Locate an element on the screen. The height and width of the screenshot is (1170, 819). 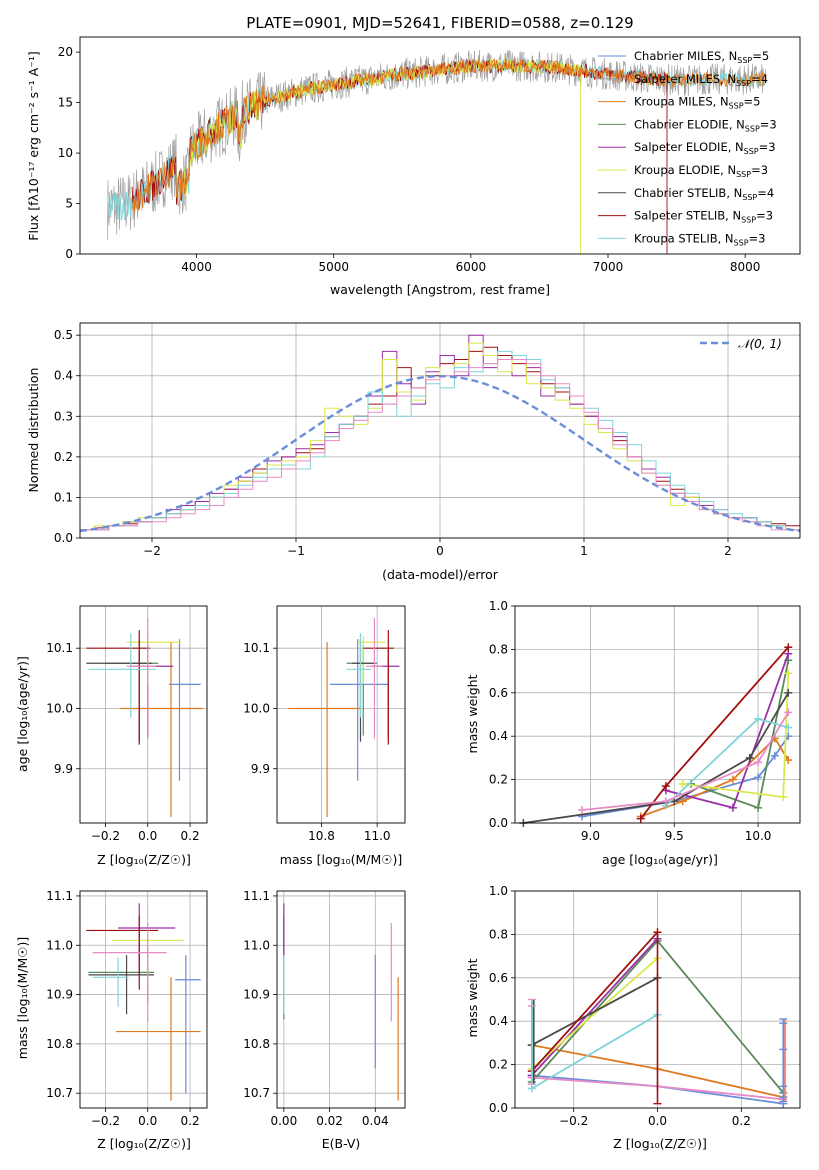
spectrum-ytick-label: 0 is located at coordinates (69, 254).